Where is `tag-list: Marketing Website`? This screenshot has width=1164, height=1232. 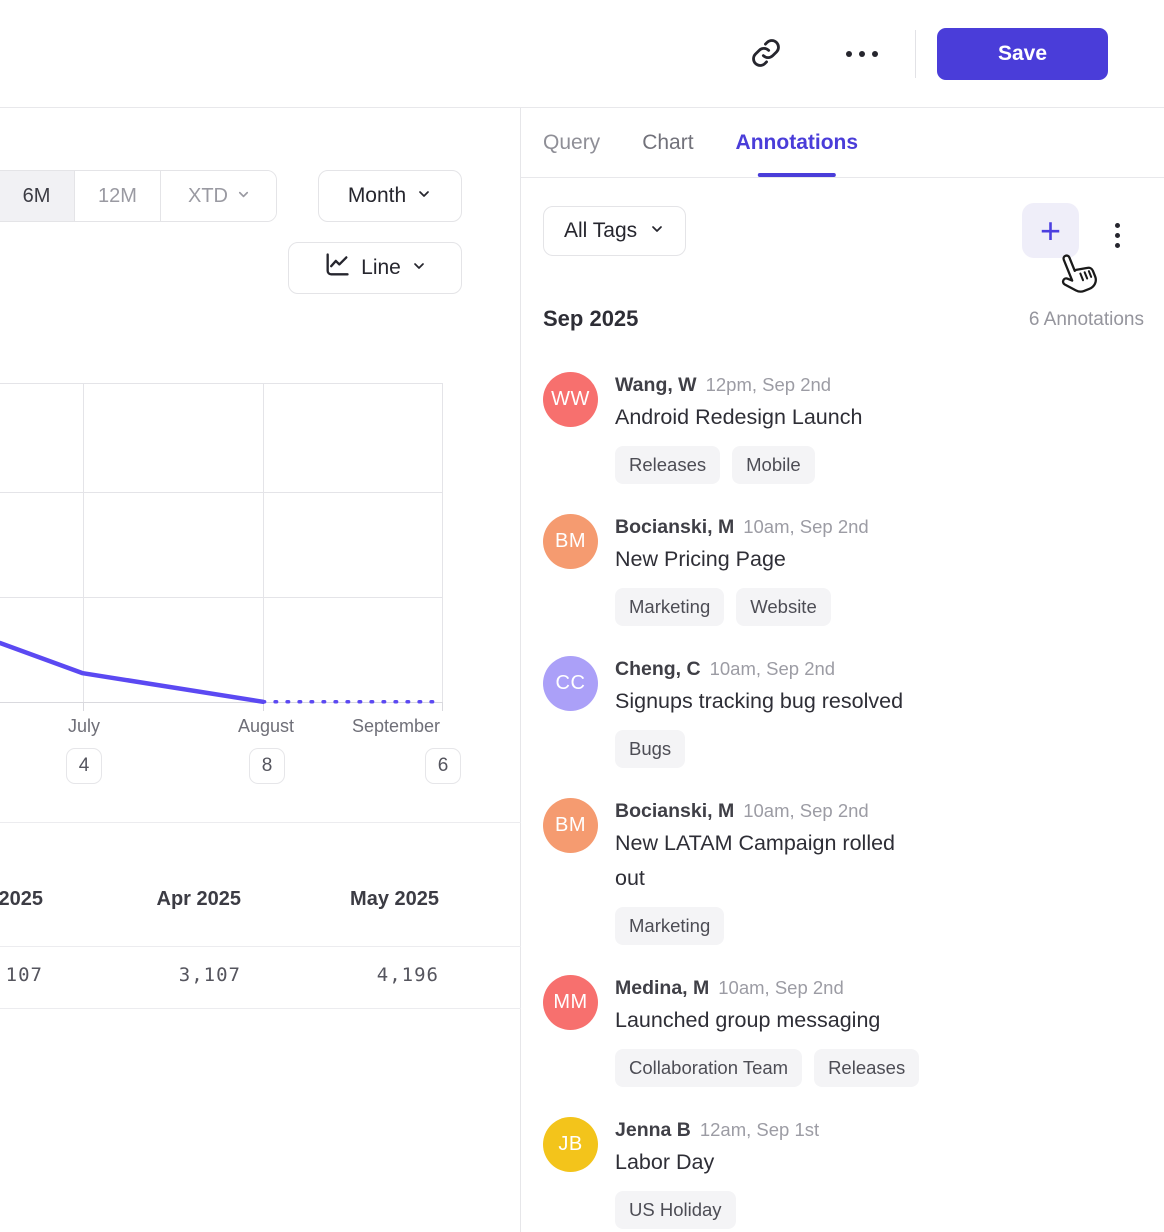 tag-list: Marketing Website is located at coordinates (742, 607).